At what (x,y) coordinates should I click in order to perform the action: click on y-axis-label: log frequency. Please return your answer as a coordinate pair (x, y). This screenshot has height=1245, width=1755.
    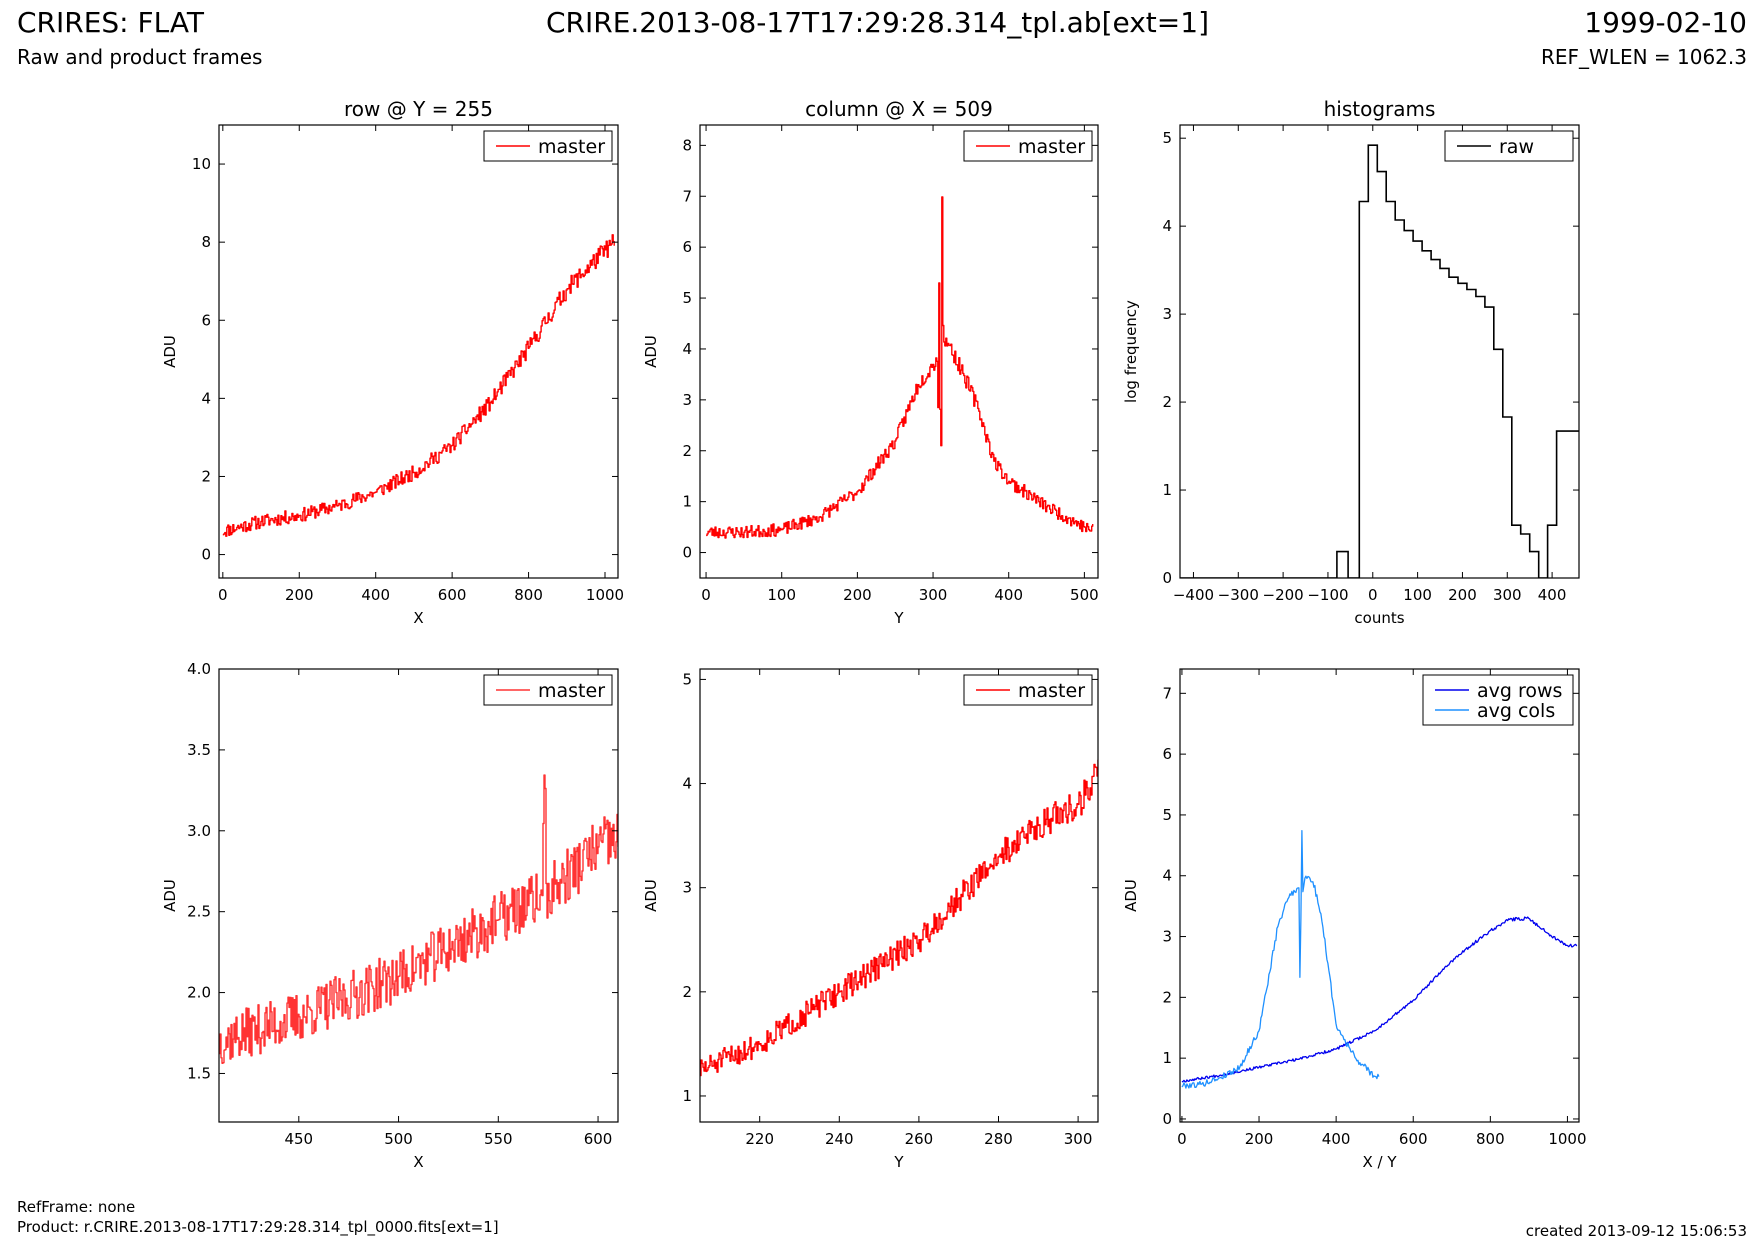
    Looking at the image, I should click on (1131, 351).